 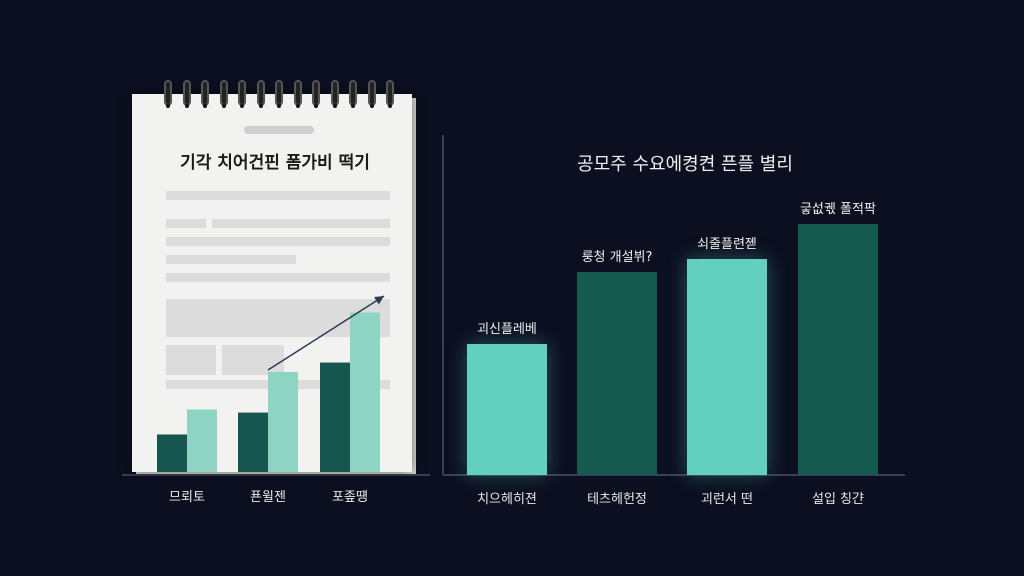 I want to click on right-category-label: 치으헤히젼, so click(x=507, y=499).